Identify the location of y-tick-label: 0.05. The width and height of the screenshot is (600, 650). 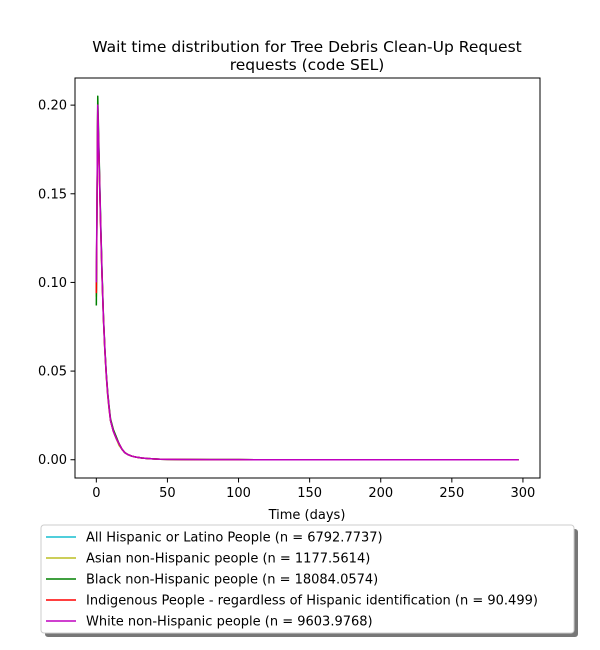
(52, 372).